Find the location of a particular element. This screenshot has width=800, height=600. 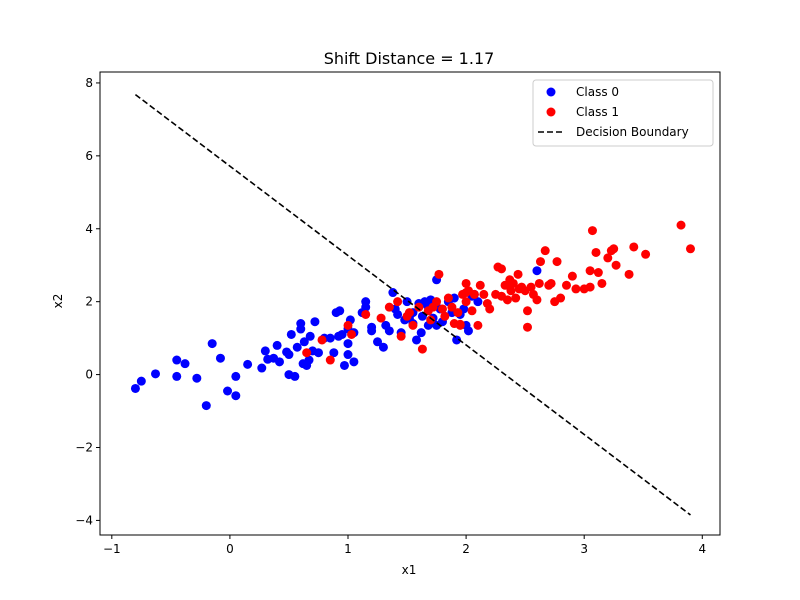

y-tick-label: 4 is located at coordinates (89, 229).